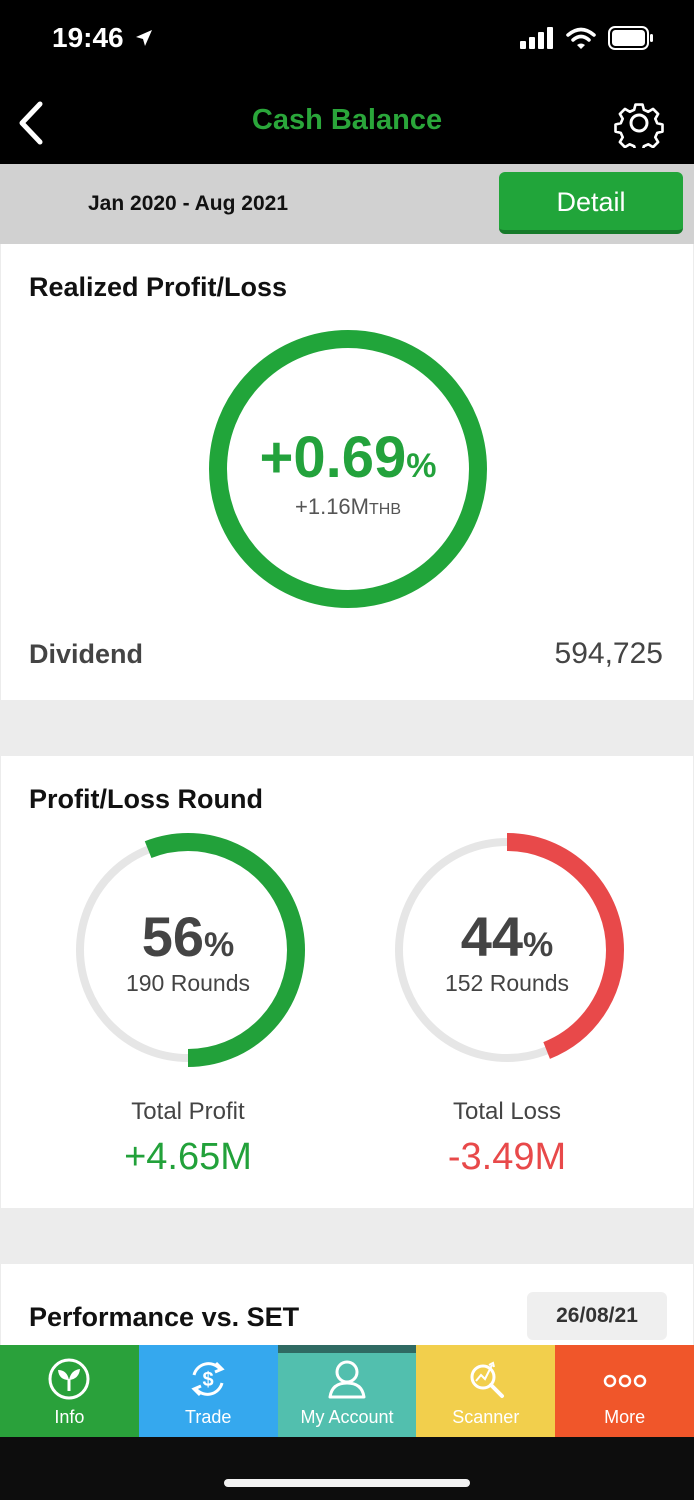 This screenshot has height=1500, width=694. What do you see at coordinates (69, 1417) in the screenshot?
I see `tab-info-label: Info` at bounding box center [69, 1417].